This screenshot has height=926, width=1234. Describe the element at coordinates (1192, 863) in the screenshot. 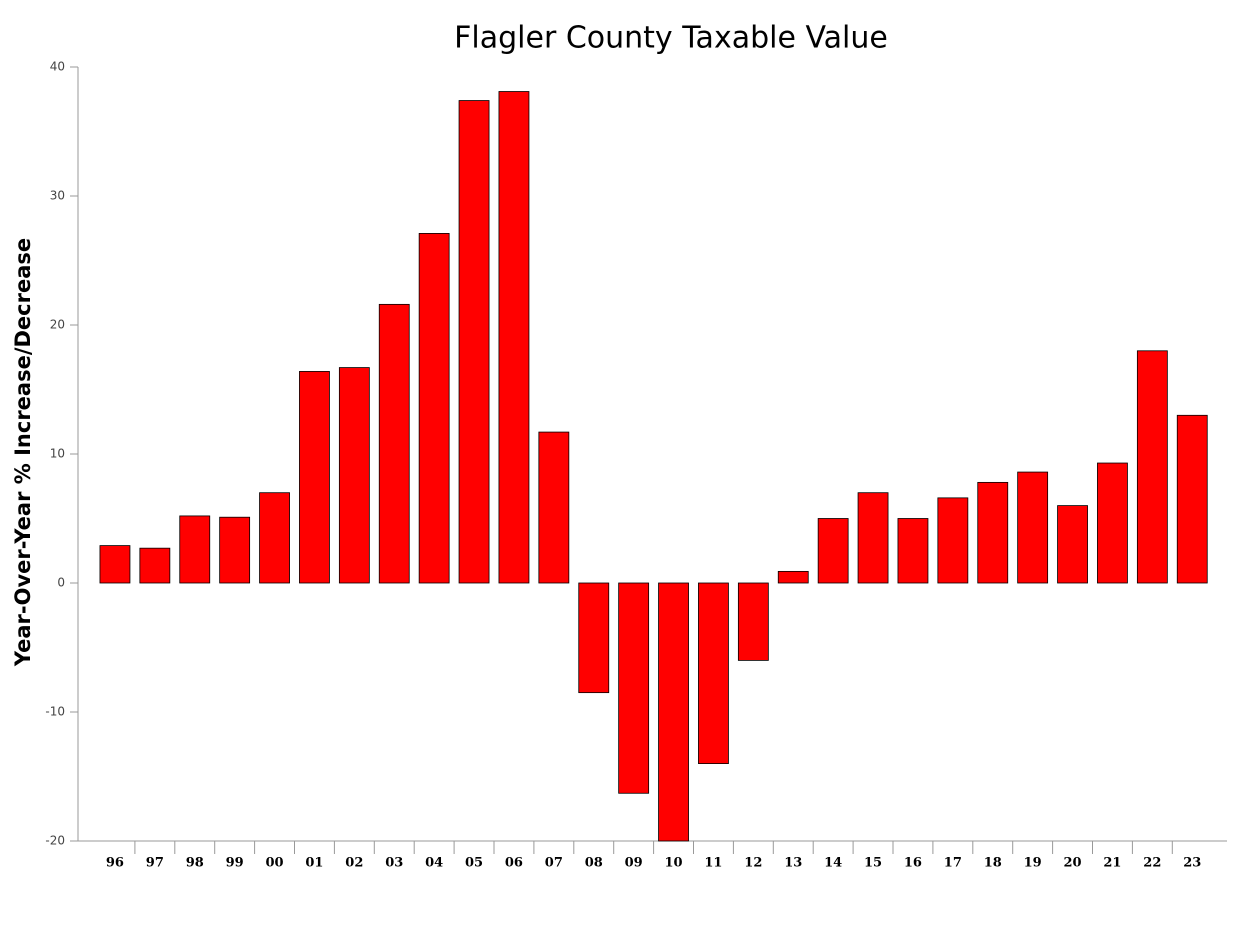

I see `x-tick-label: 23` at that location.